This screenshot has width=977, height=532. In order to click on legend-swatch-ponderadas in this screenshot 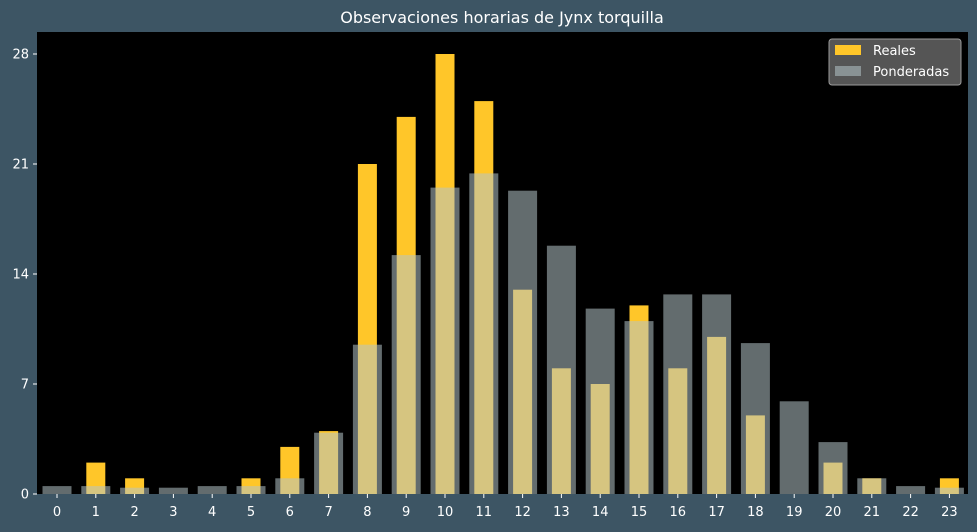, I will do `click(848, 71)`.